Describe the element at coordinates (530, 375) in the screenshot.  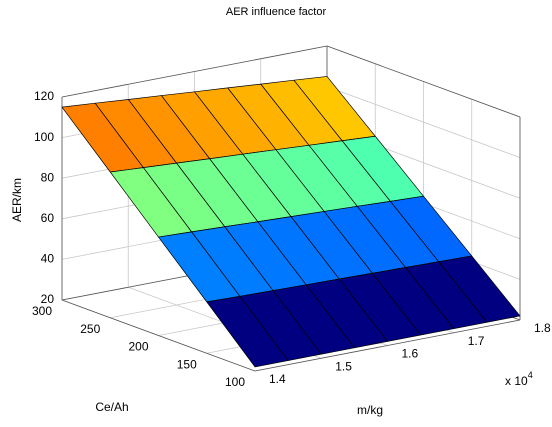
I see `x-exponent-power: 4` at that location.